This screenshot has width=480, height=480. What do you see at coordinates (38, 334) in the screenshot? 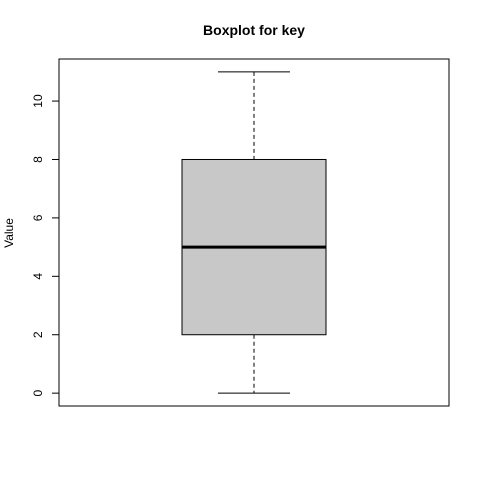
I see `y-tick-label: 2` at bounding box center [38, 334].